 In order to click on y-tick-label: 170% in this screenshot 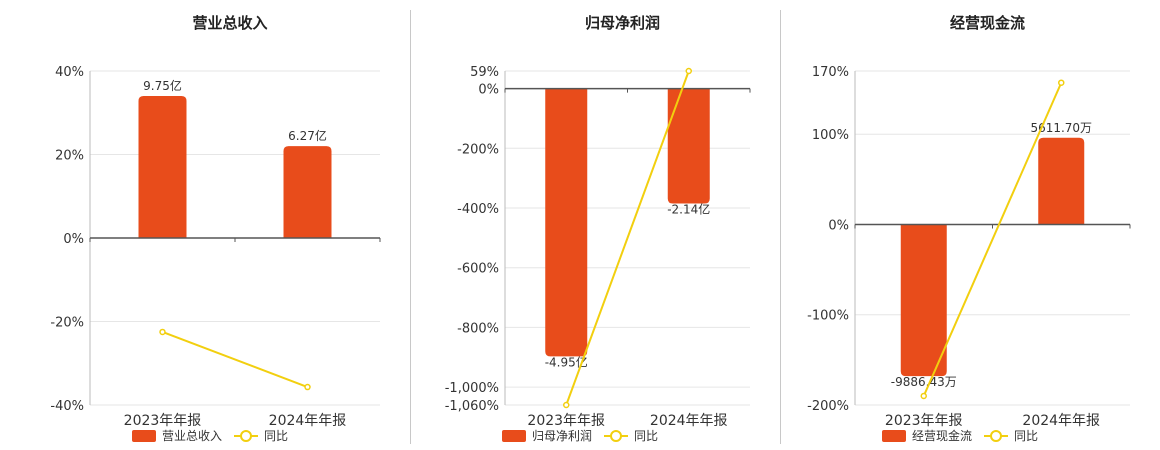, I will do `click(830, 72)`.